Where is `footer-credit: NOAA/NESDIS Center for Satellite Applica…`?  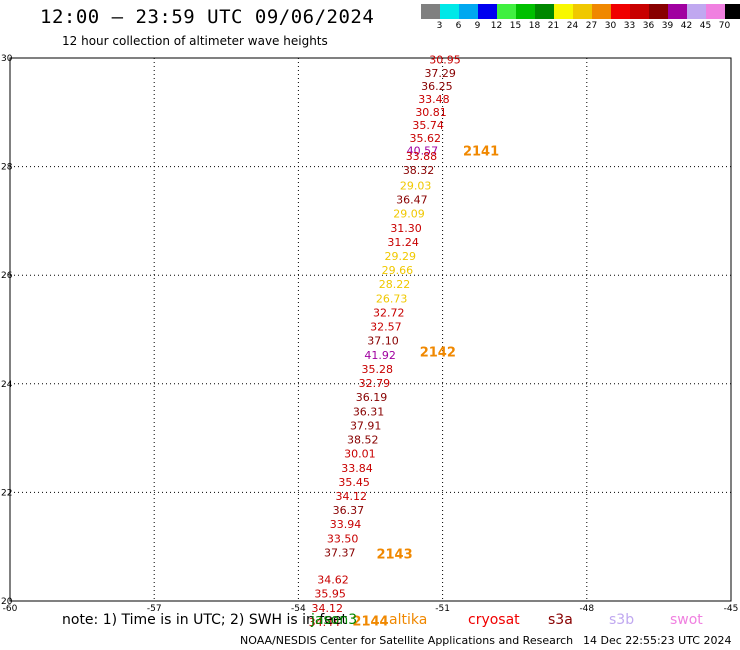 footer-credit: NOAA/NESDIS Center for Satellite Applica… is located at coordinates (407, 640).